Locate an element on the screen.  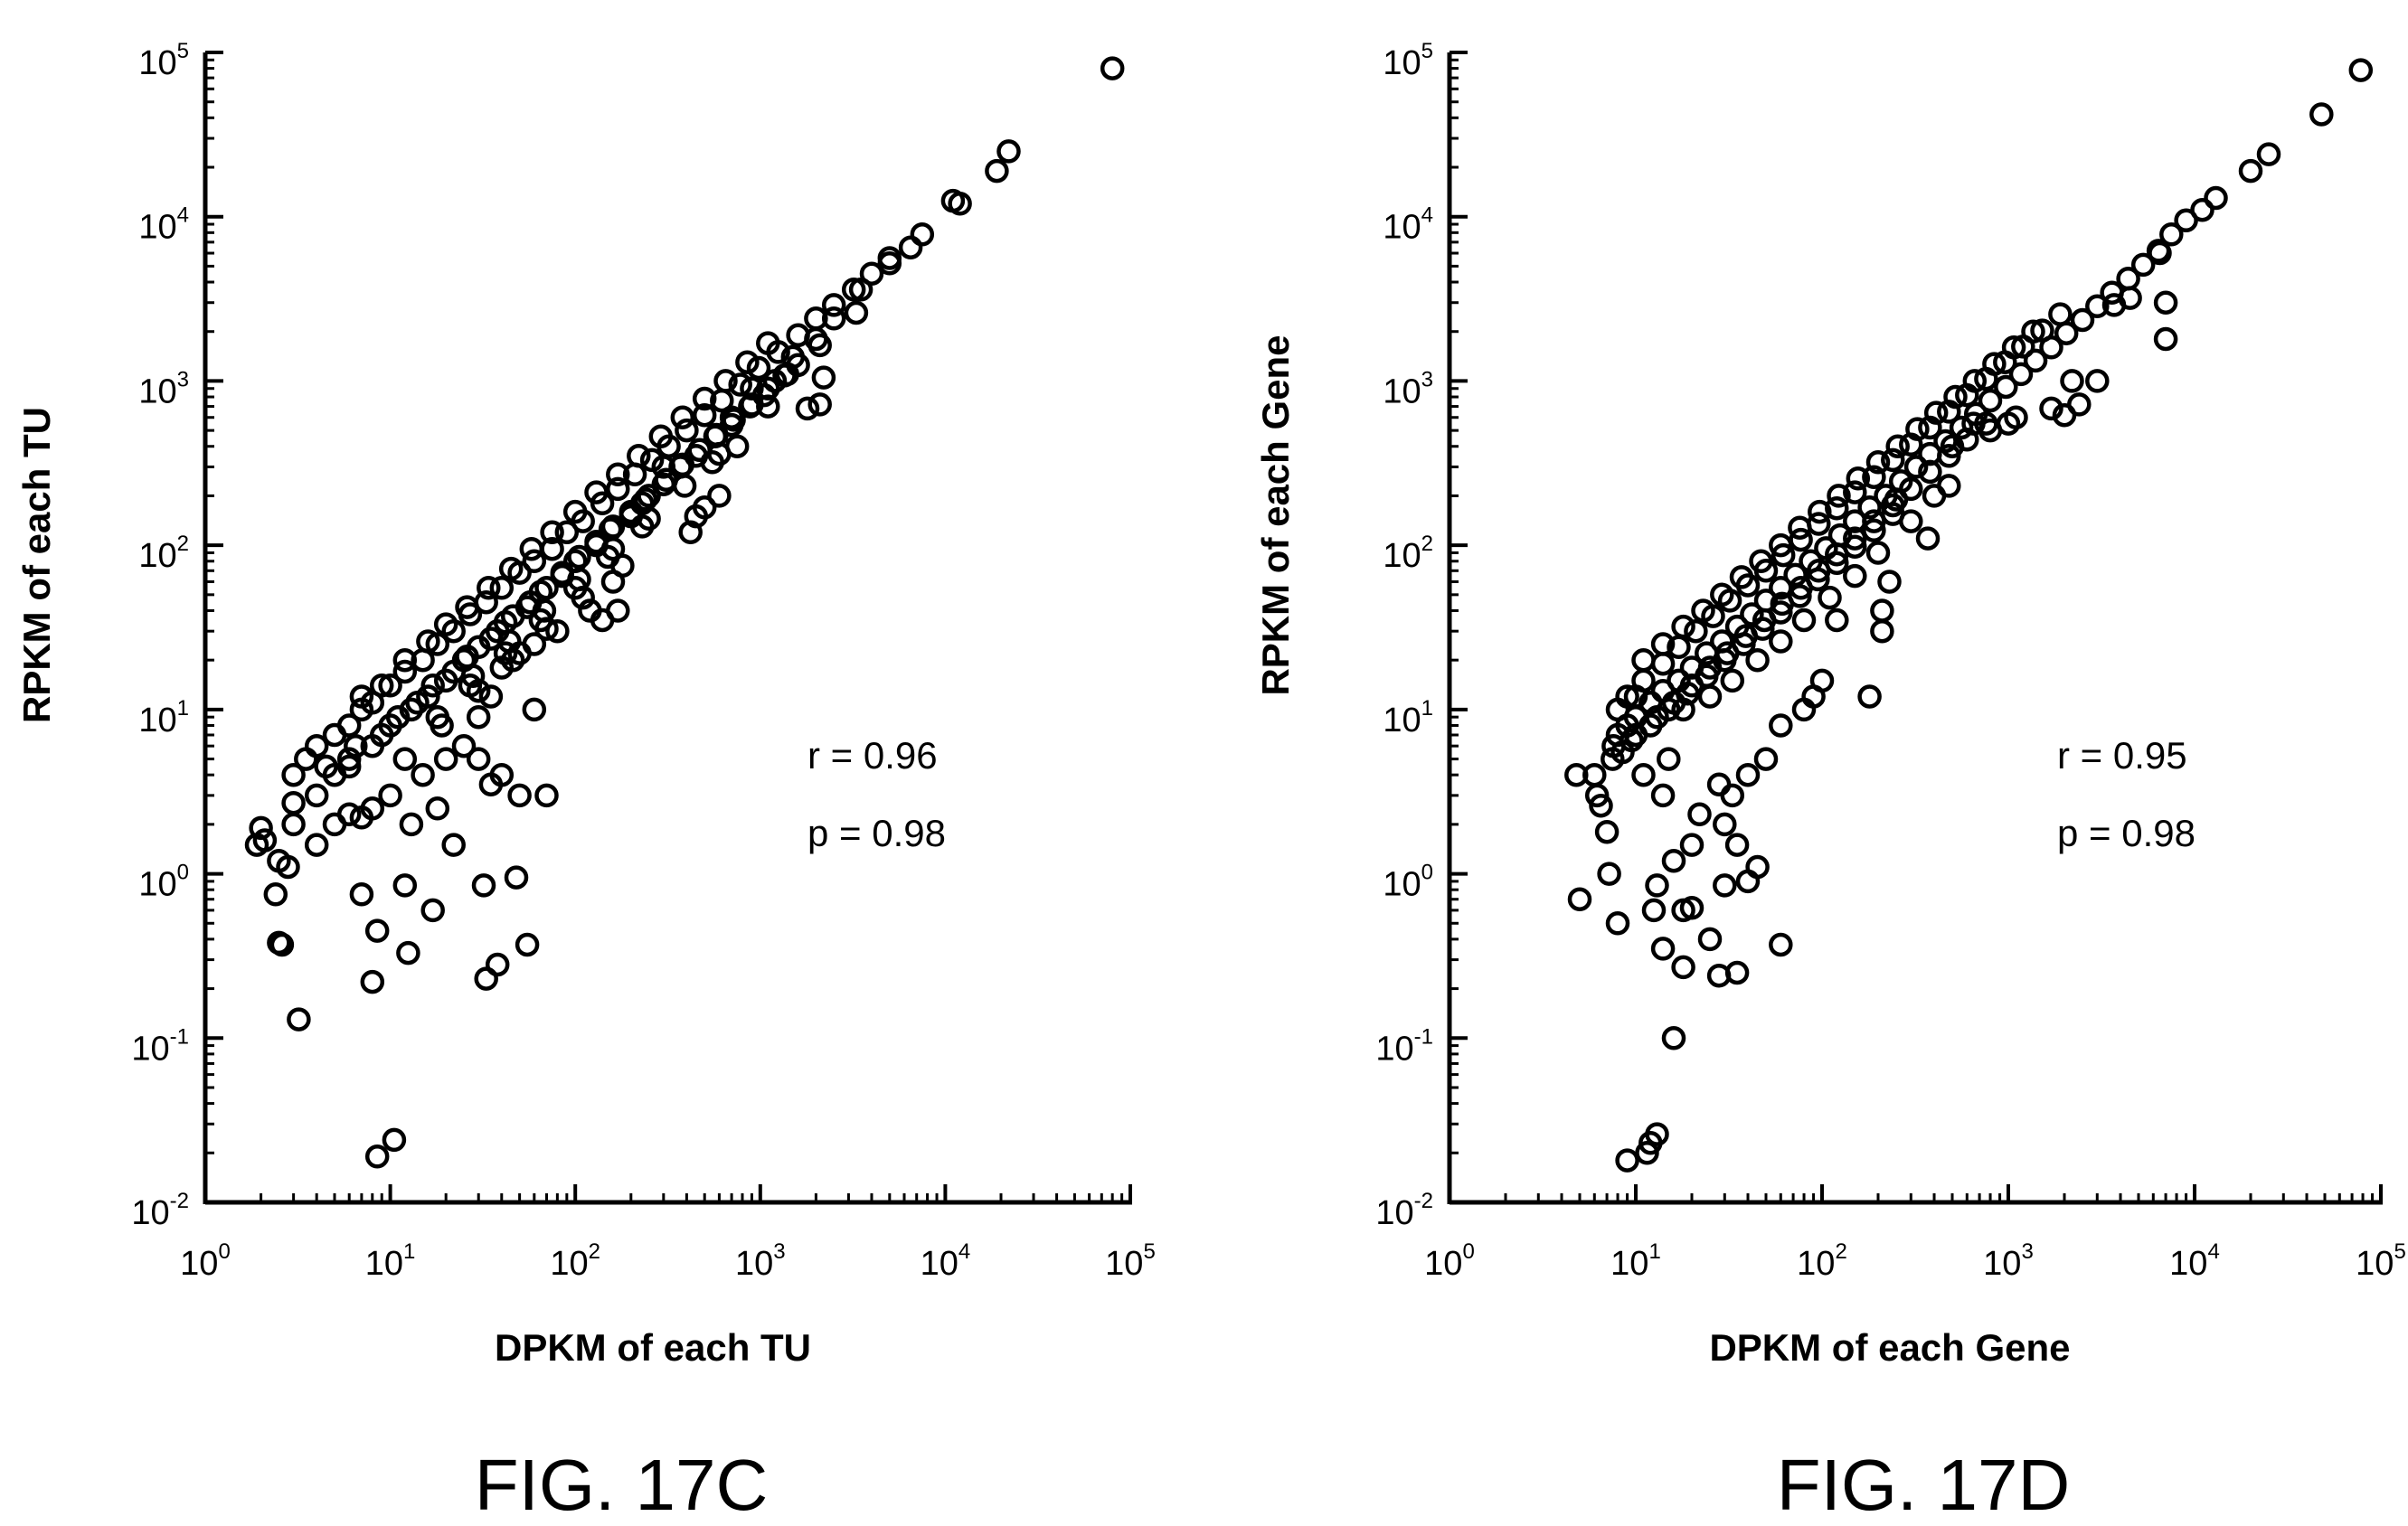
x-tick-label: 10¹ is located at coordinates (1635, 1261).